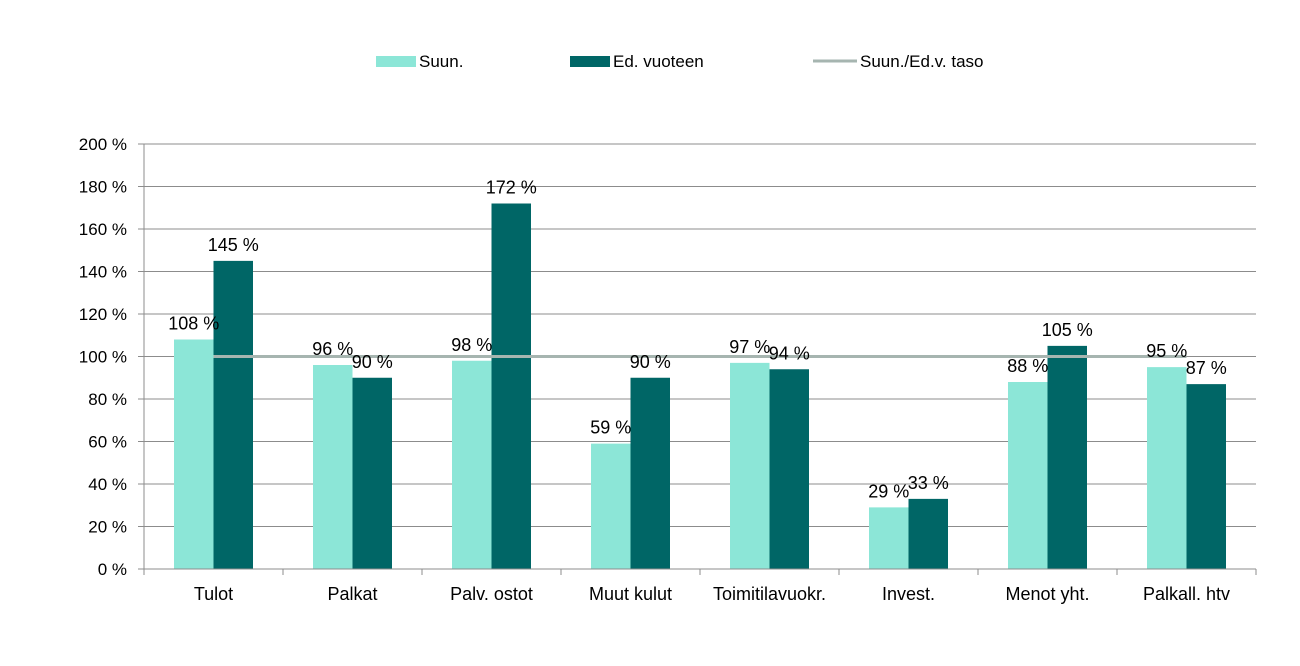  What do you see at coordinates (1027, 366) in the screenshot?
I see `data-label: 88 %` at bounding box center [1027, 366].